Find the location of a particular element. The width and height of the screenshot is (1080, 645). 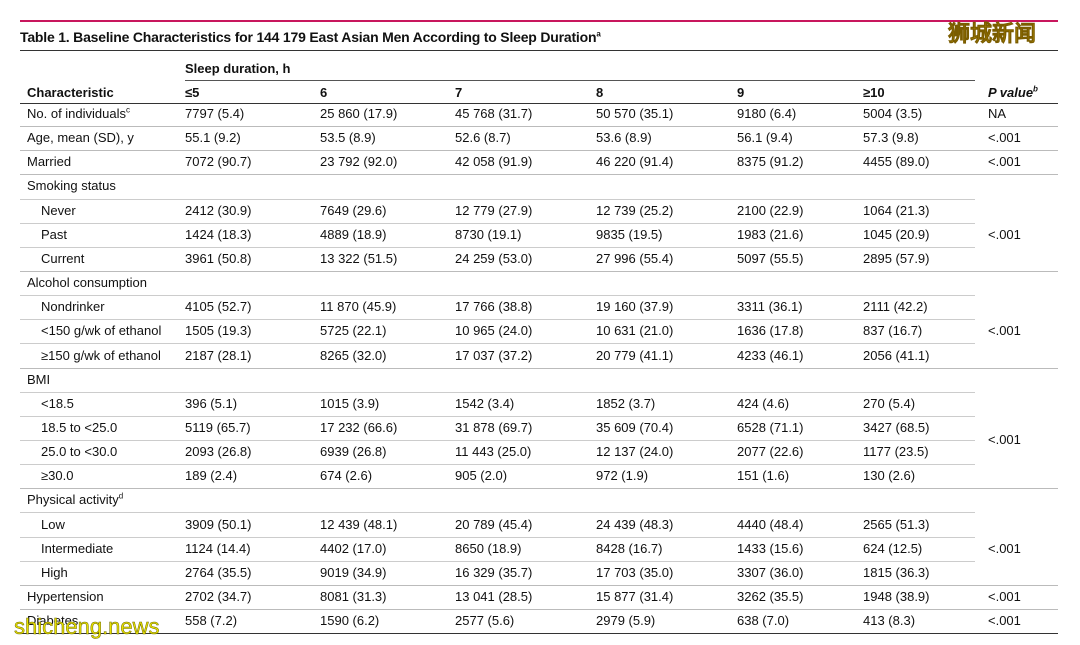

cell: 17 703 (35.0) is located at coordinates (635, 572).